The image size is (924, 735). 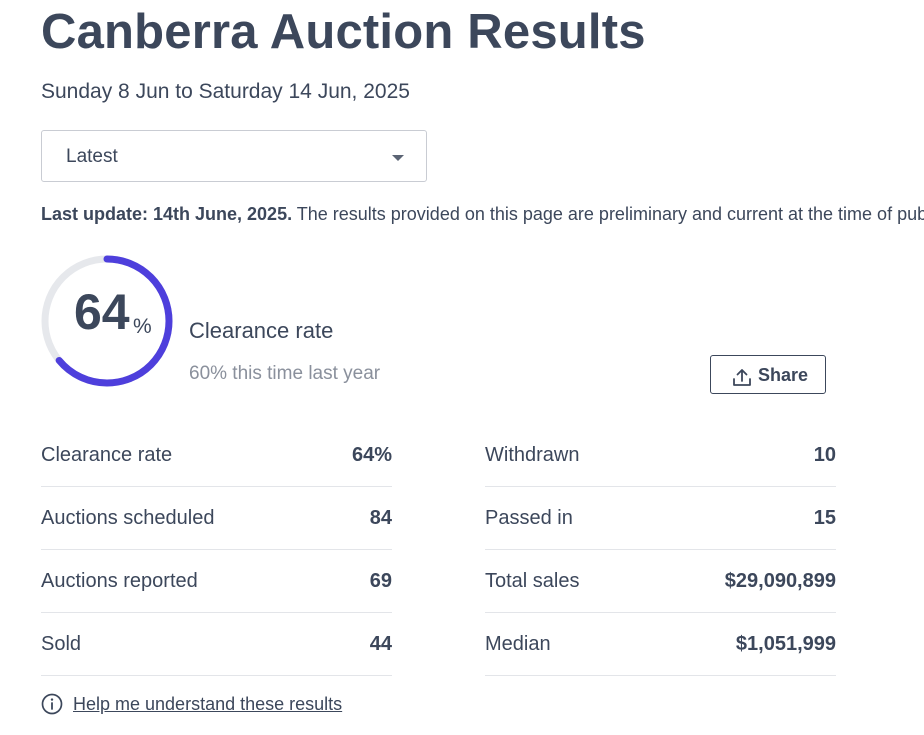 I want to click on stat-value: 10, so click(x=824, y=455).